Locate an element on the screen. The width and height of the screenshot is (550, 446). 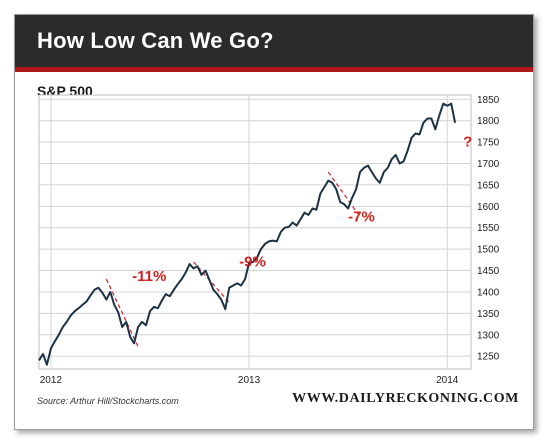
x-tick-label-0: 2012 is located at coordinates (51, 380).